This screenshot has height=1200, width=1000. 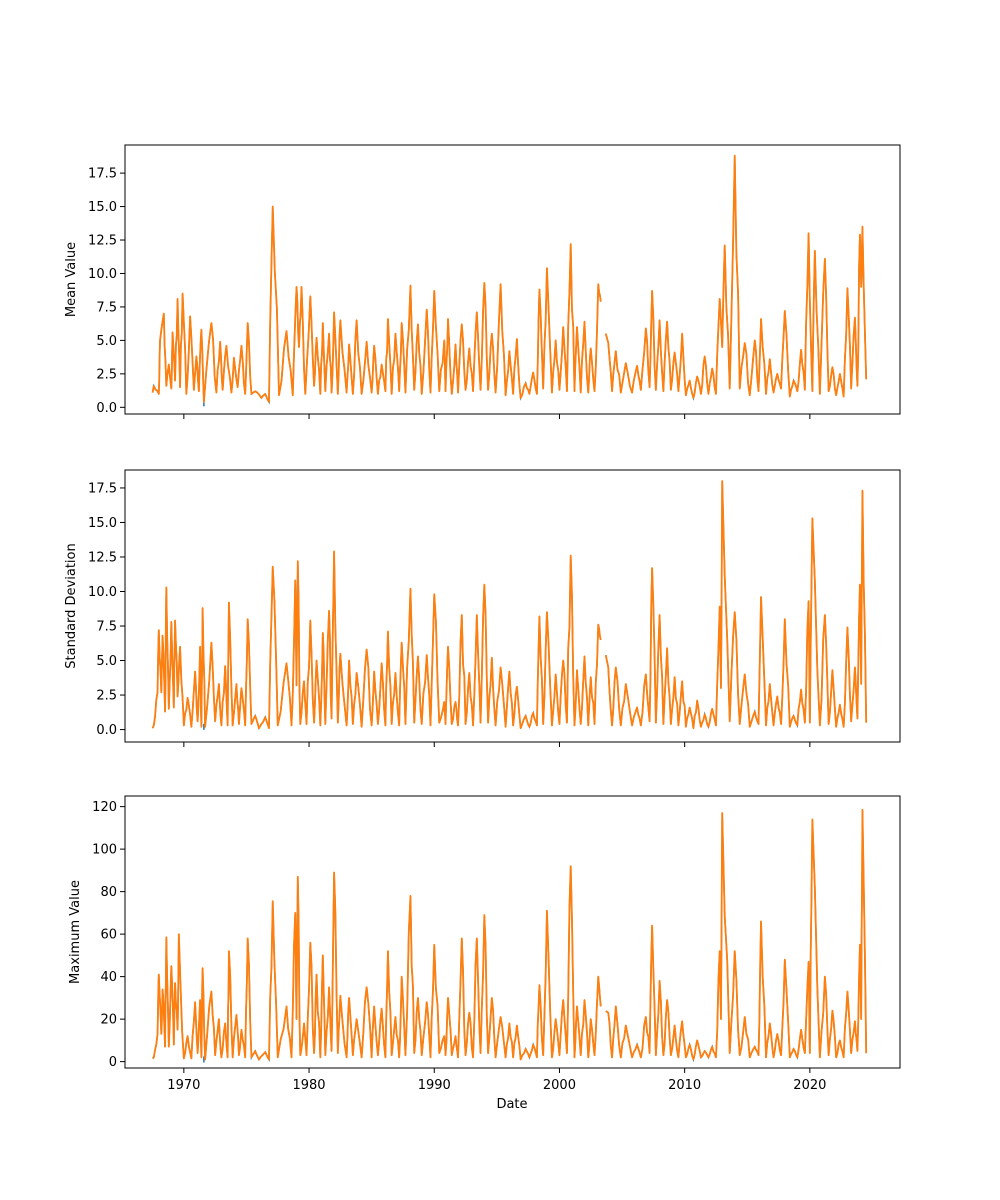 I want to click on maximum-value-ytick-label: 20, so click(x=108, y=1020).